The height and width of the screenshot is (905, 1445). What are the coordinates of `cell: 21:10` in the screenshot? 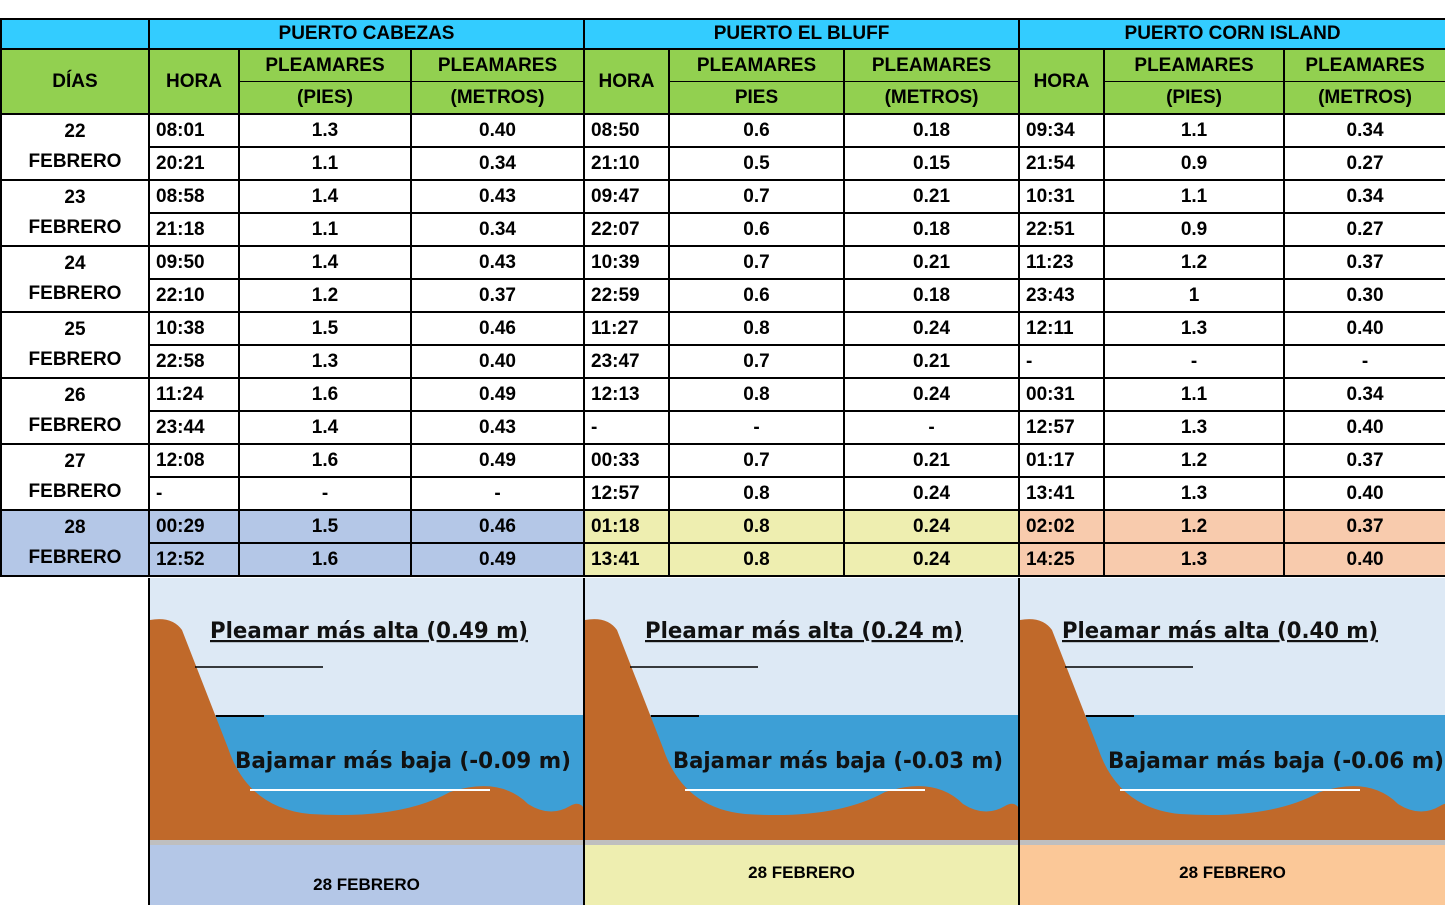 It's located at (627, 163).